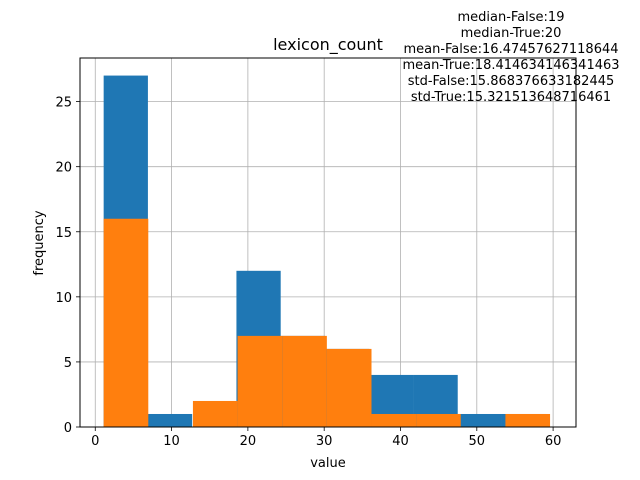 Image resolution: width=640 pixels, height=480 pixels. What do you see at coordinates (68, 428) in the screenshot?
I see `y-tick-label: 0` at bounding box center [68, 428].